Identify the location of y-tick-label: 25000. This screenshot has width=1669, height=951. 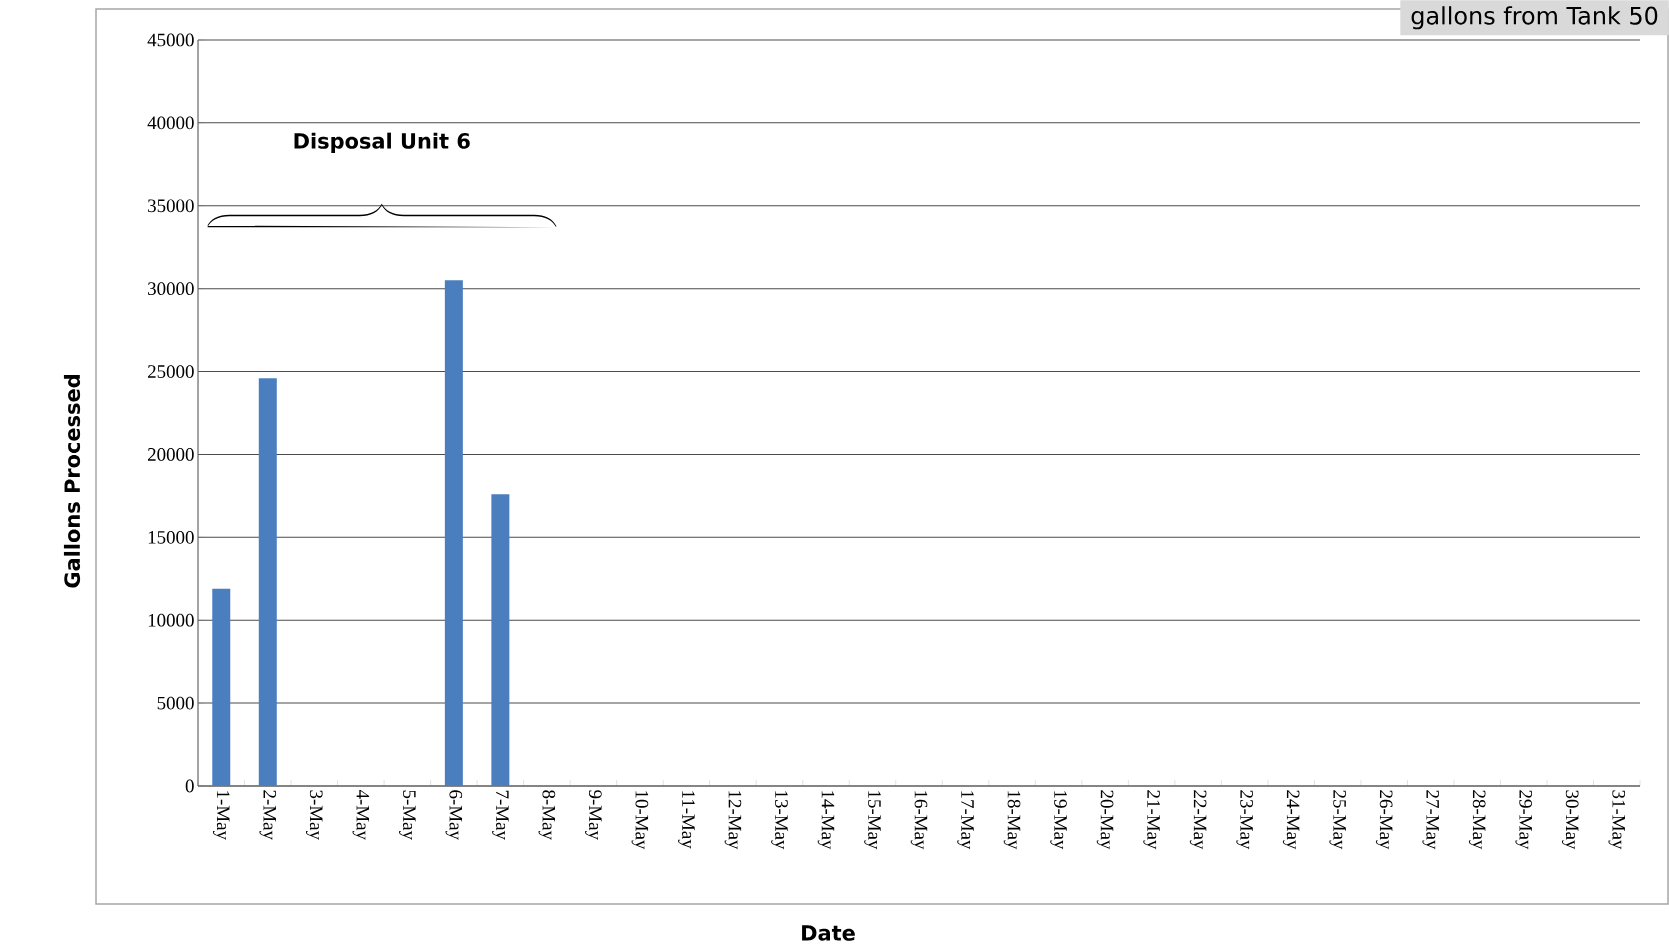
(170, 371).